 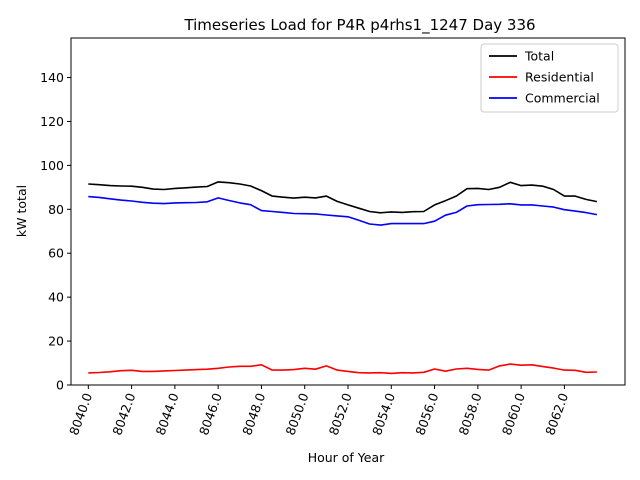 What do you see at coordinates (562, 98) in the screenshot?
I see `legend-label-commercial: Commercial` at bounding box center [562, 98].